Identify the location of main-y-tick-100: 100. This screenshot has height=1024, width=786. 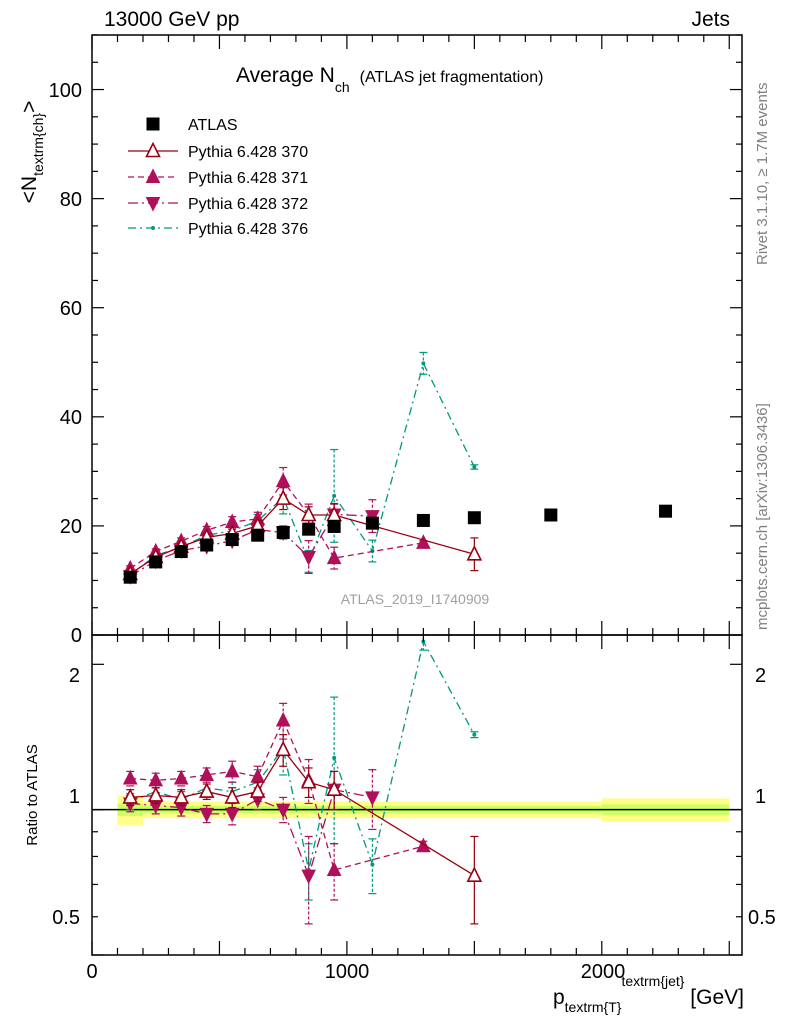
(65, 91).